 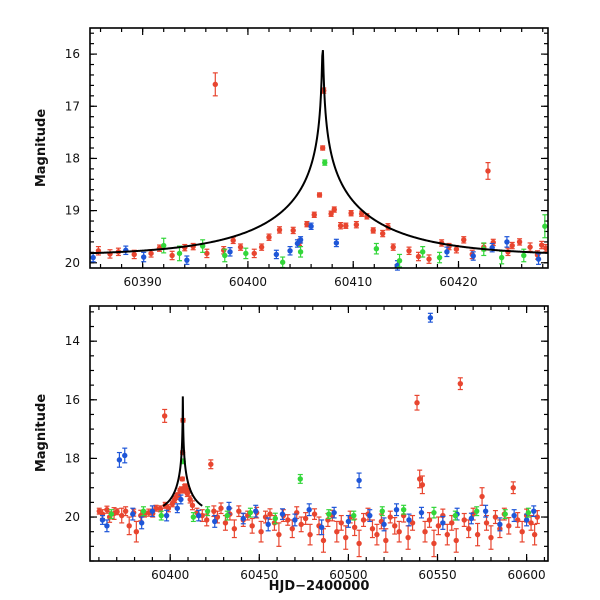 What do you see at coordinates (170, 575) in the screenshot?
I see `bottom-x-tick-label: 60400` at bounding box center [170, 575].